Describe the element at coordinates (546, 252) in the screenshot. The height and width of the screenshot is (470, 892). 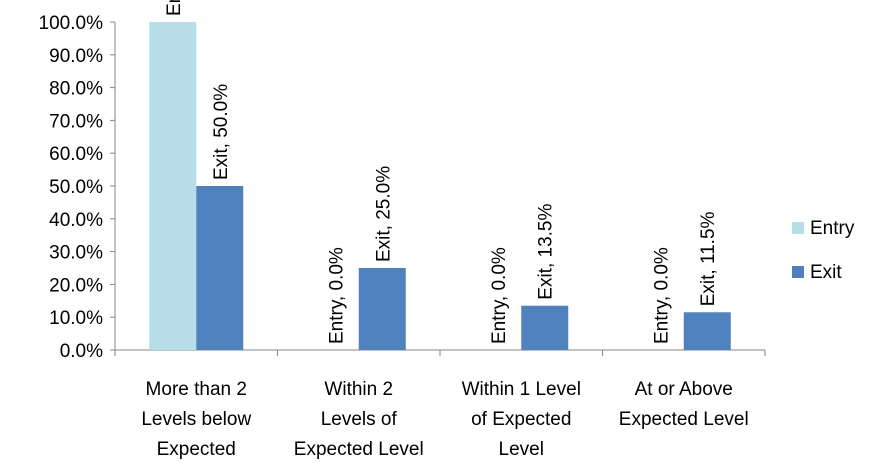
I see `data-label: Exit, 13.5%` at that location.